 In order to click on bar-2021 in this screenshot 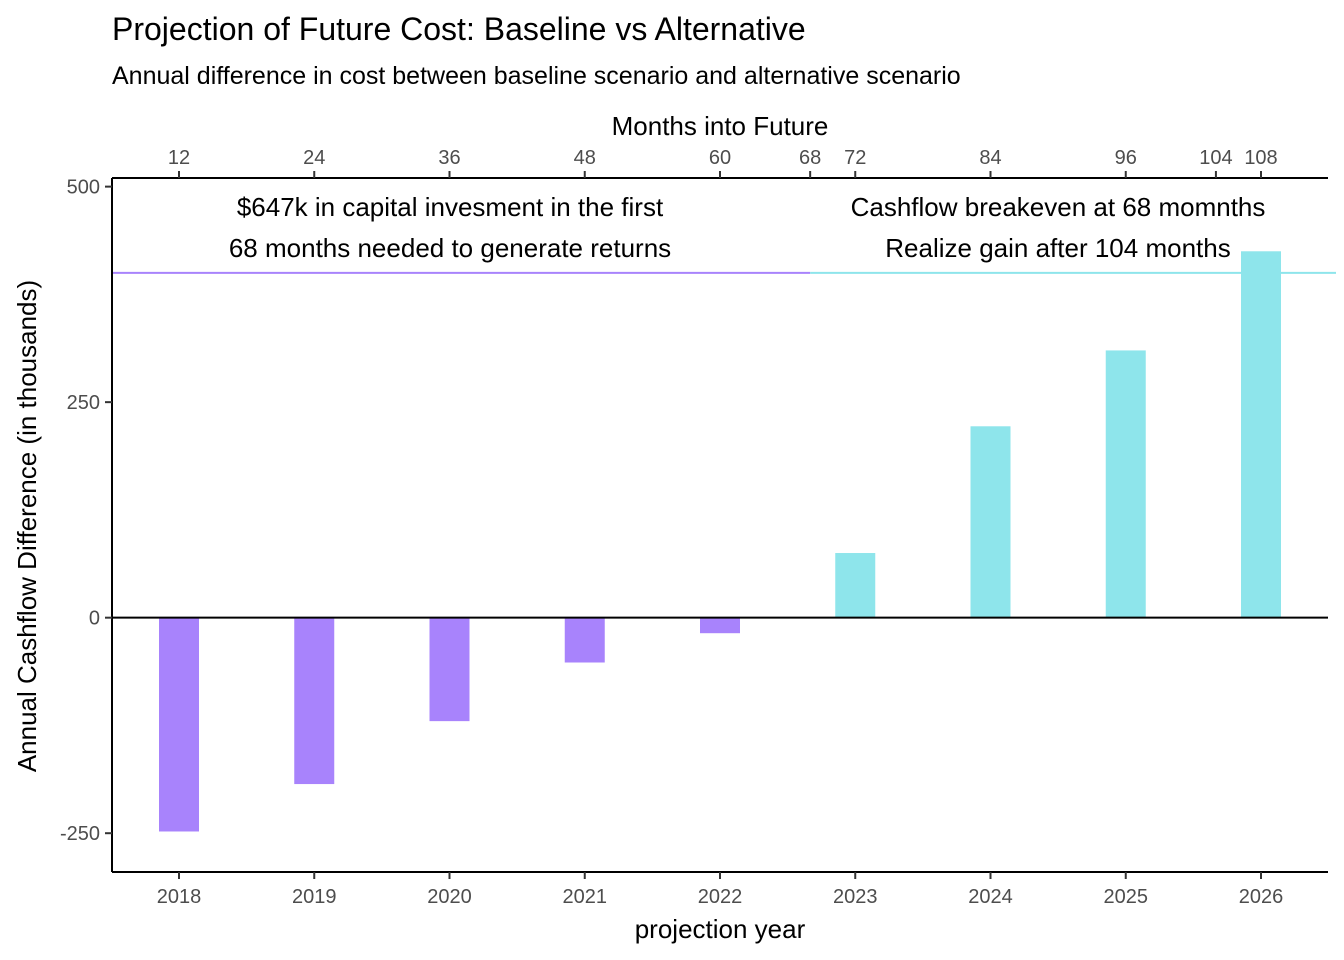, I will do `click(584, 640)`.